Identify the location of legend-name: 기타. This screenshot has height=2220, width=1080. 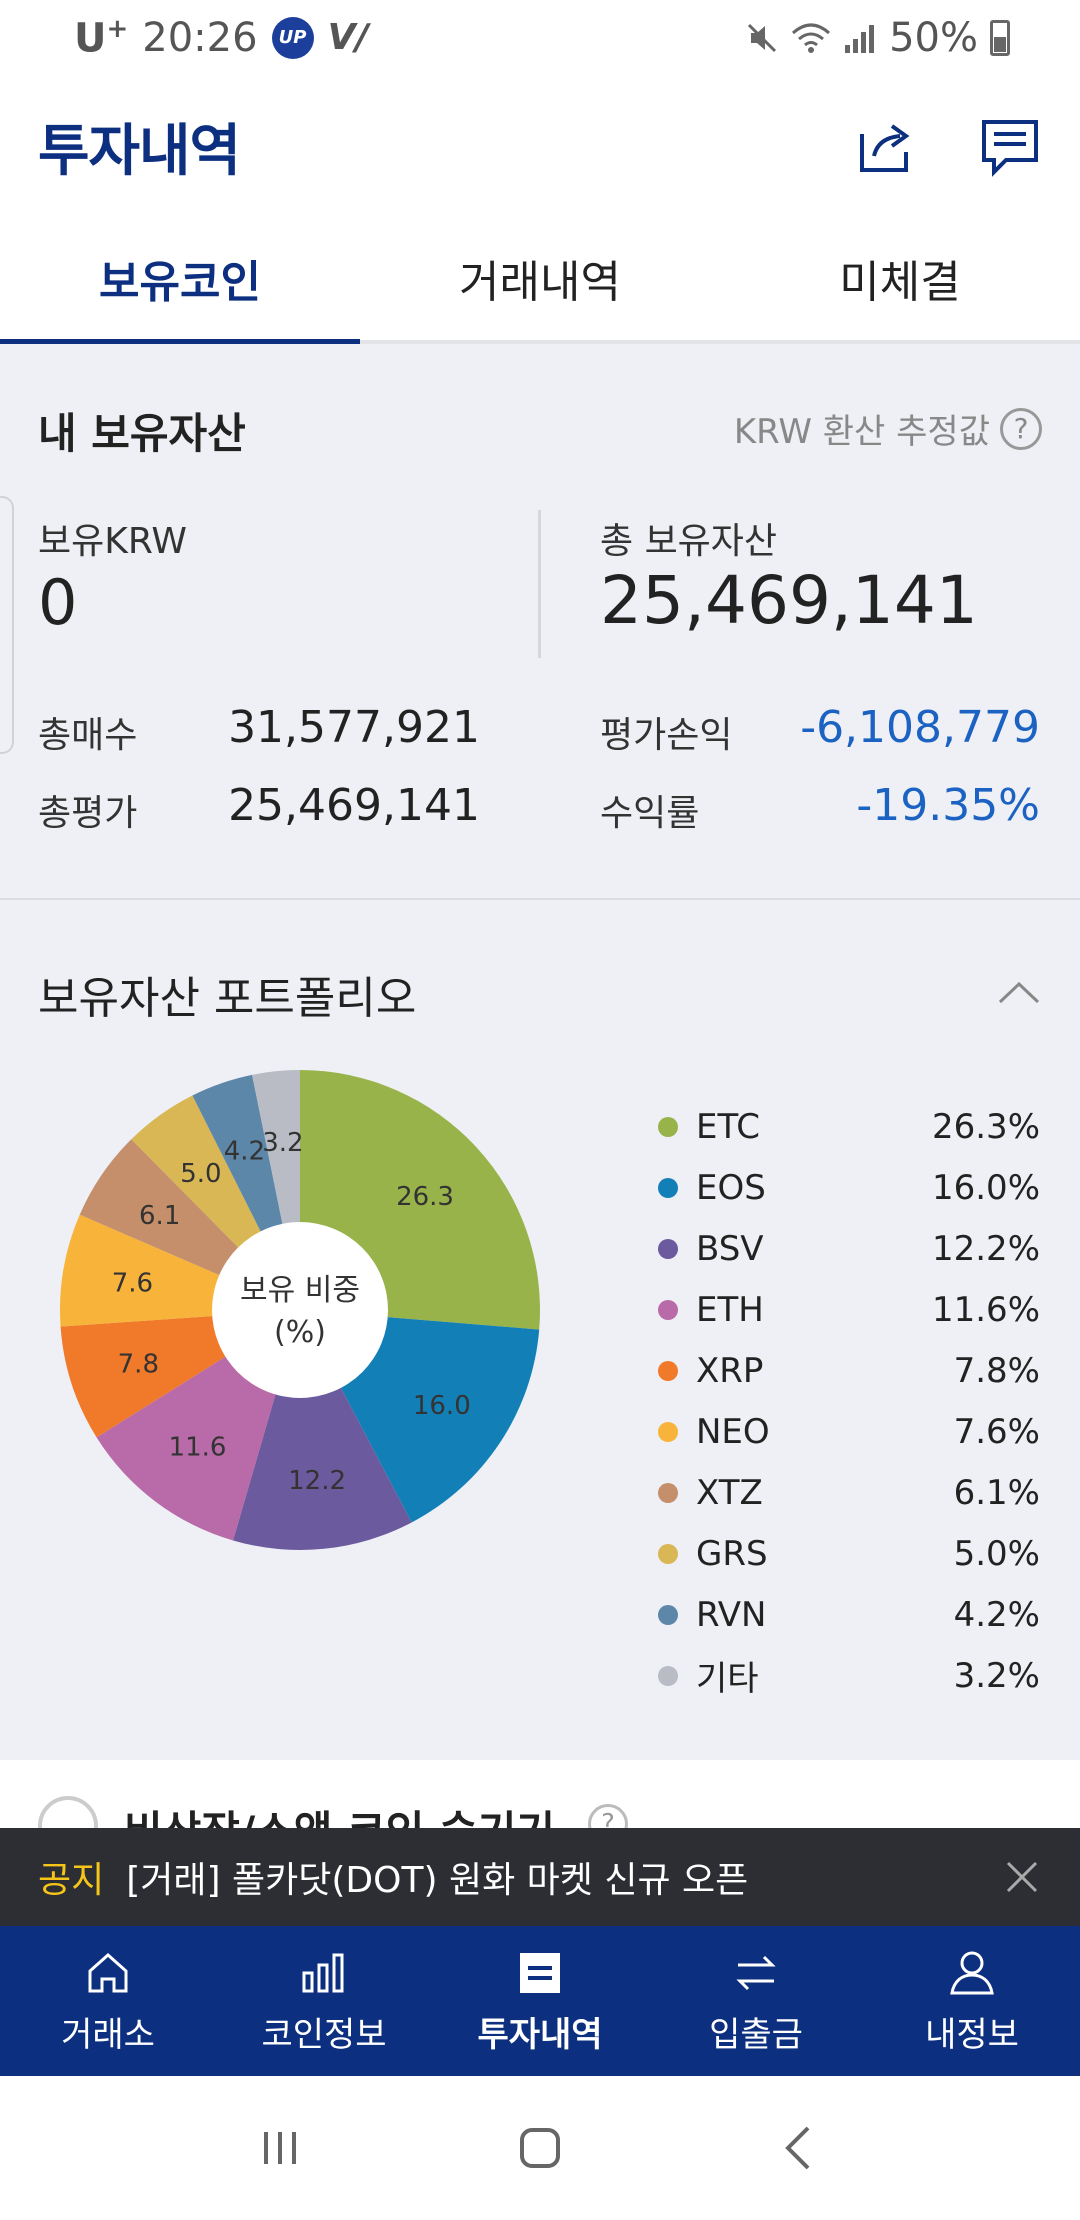
(727, 1679).